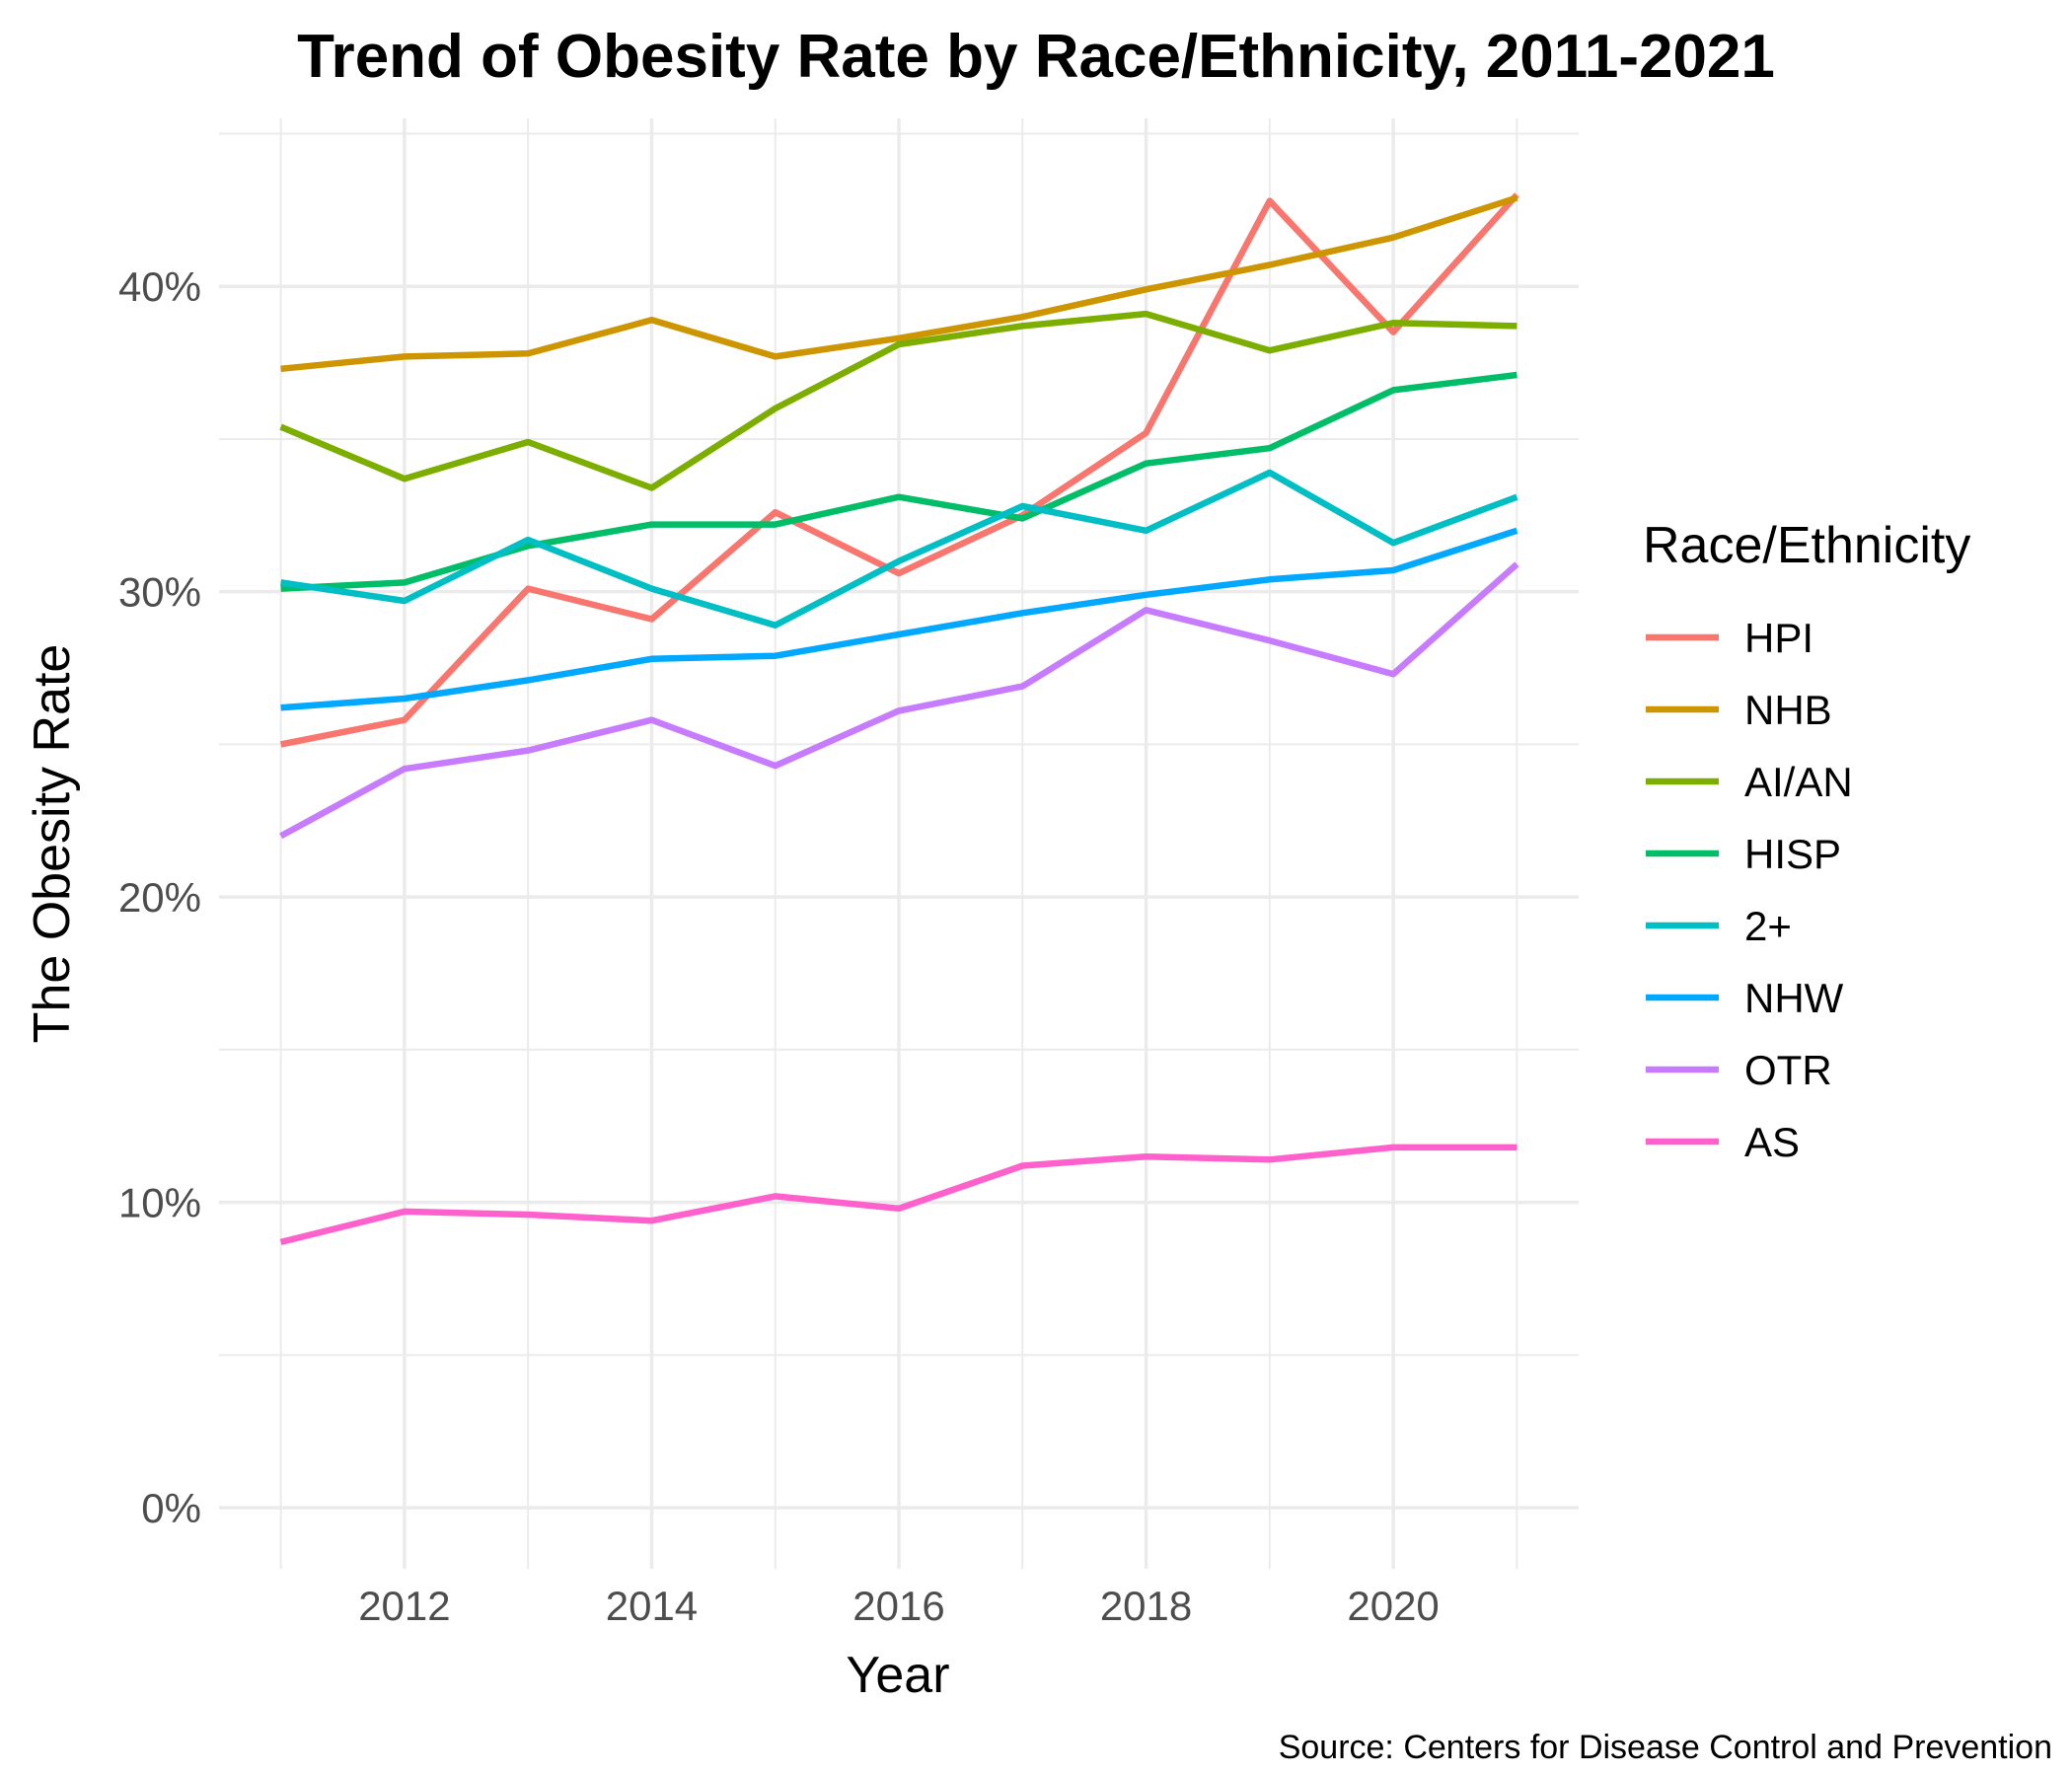 The width and height of the screenshot is (2072, 1776). I want to click on series-line-as, so click(898, 1195).